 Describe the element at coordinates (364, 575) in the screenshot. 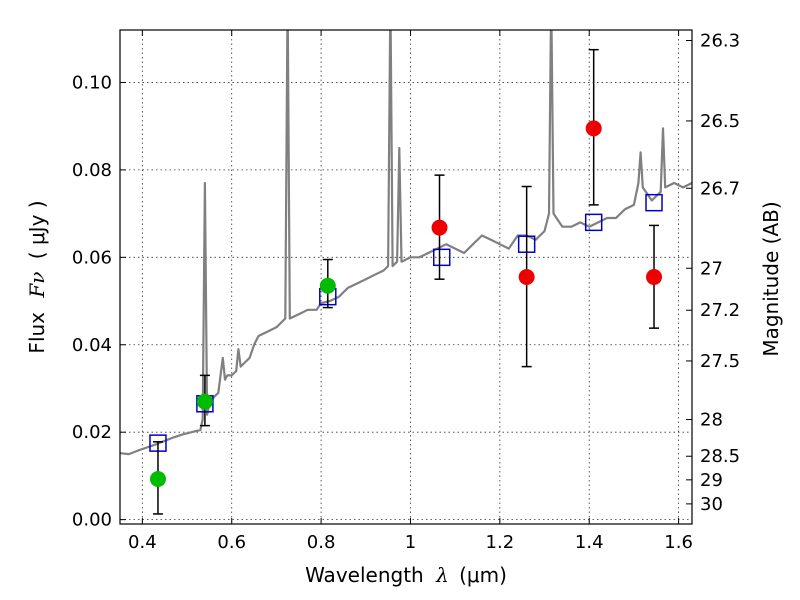

I see `x-axis-label-text: Wavelength` at that location.